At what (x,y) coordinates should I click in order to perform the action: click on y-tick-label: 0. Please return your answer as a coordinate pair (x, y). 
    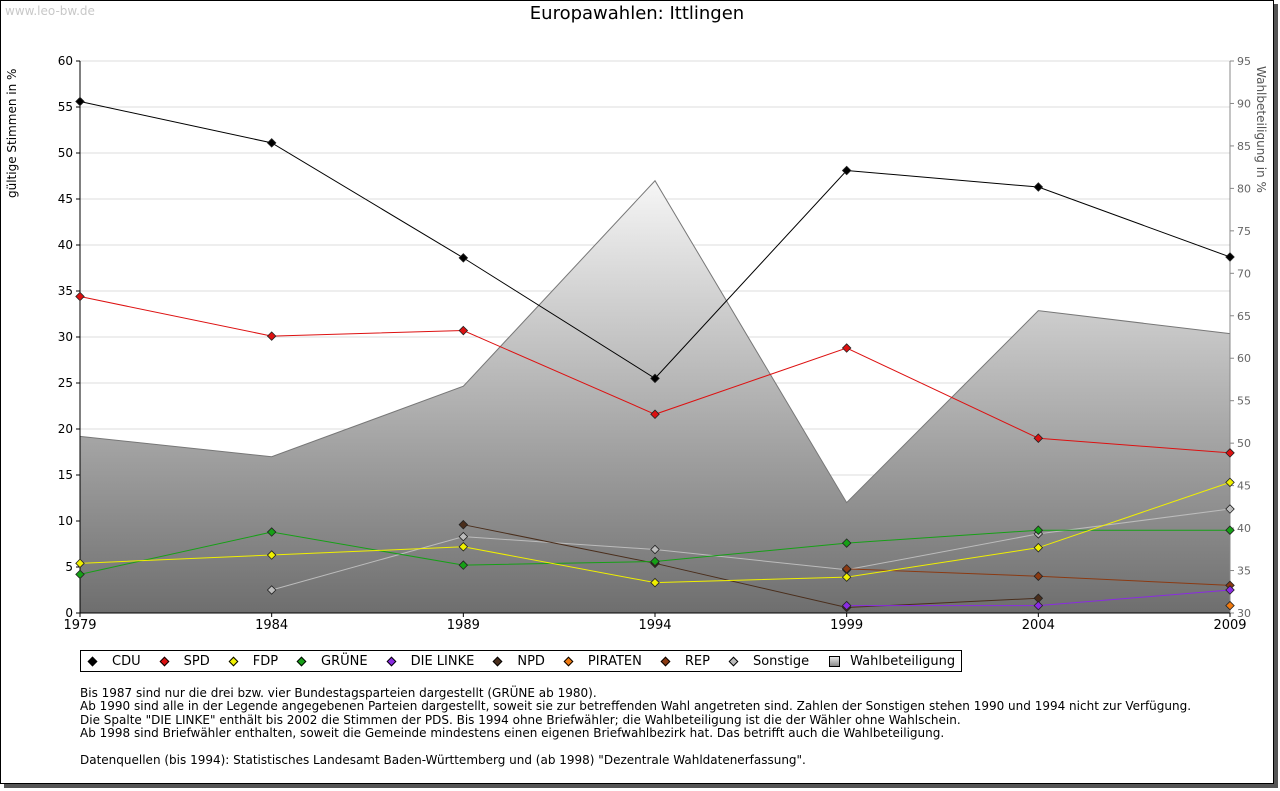
    Looking at the image, I should click on (69, 613).